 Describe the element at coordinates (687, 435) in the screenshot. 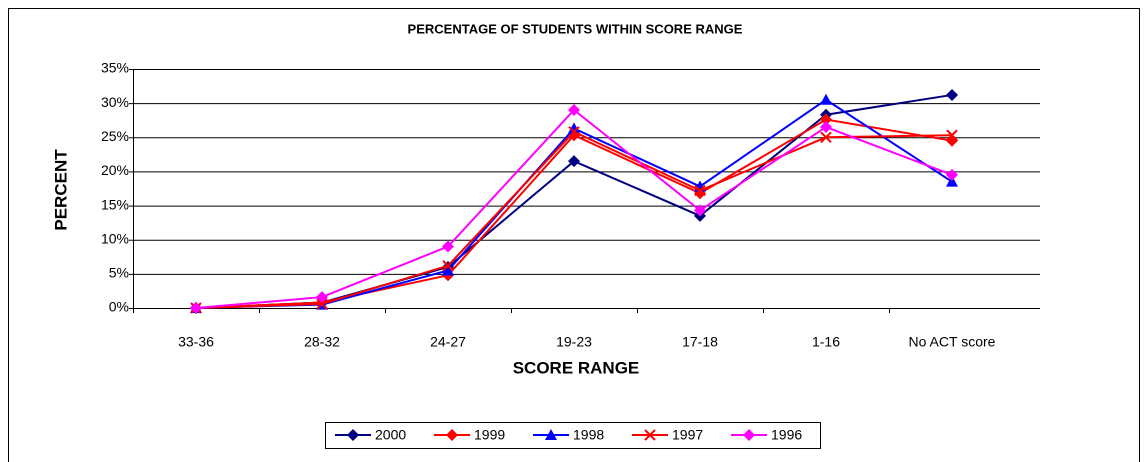

I see `legend-label: 1997` at that location.